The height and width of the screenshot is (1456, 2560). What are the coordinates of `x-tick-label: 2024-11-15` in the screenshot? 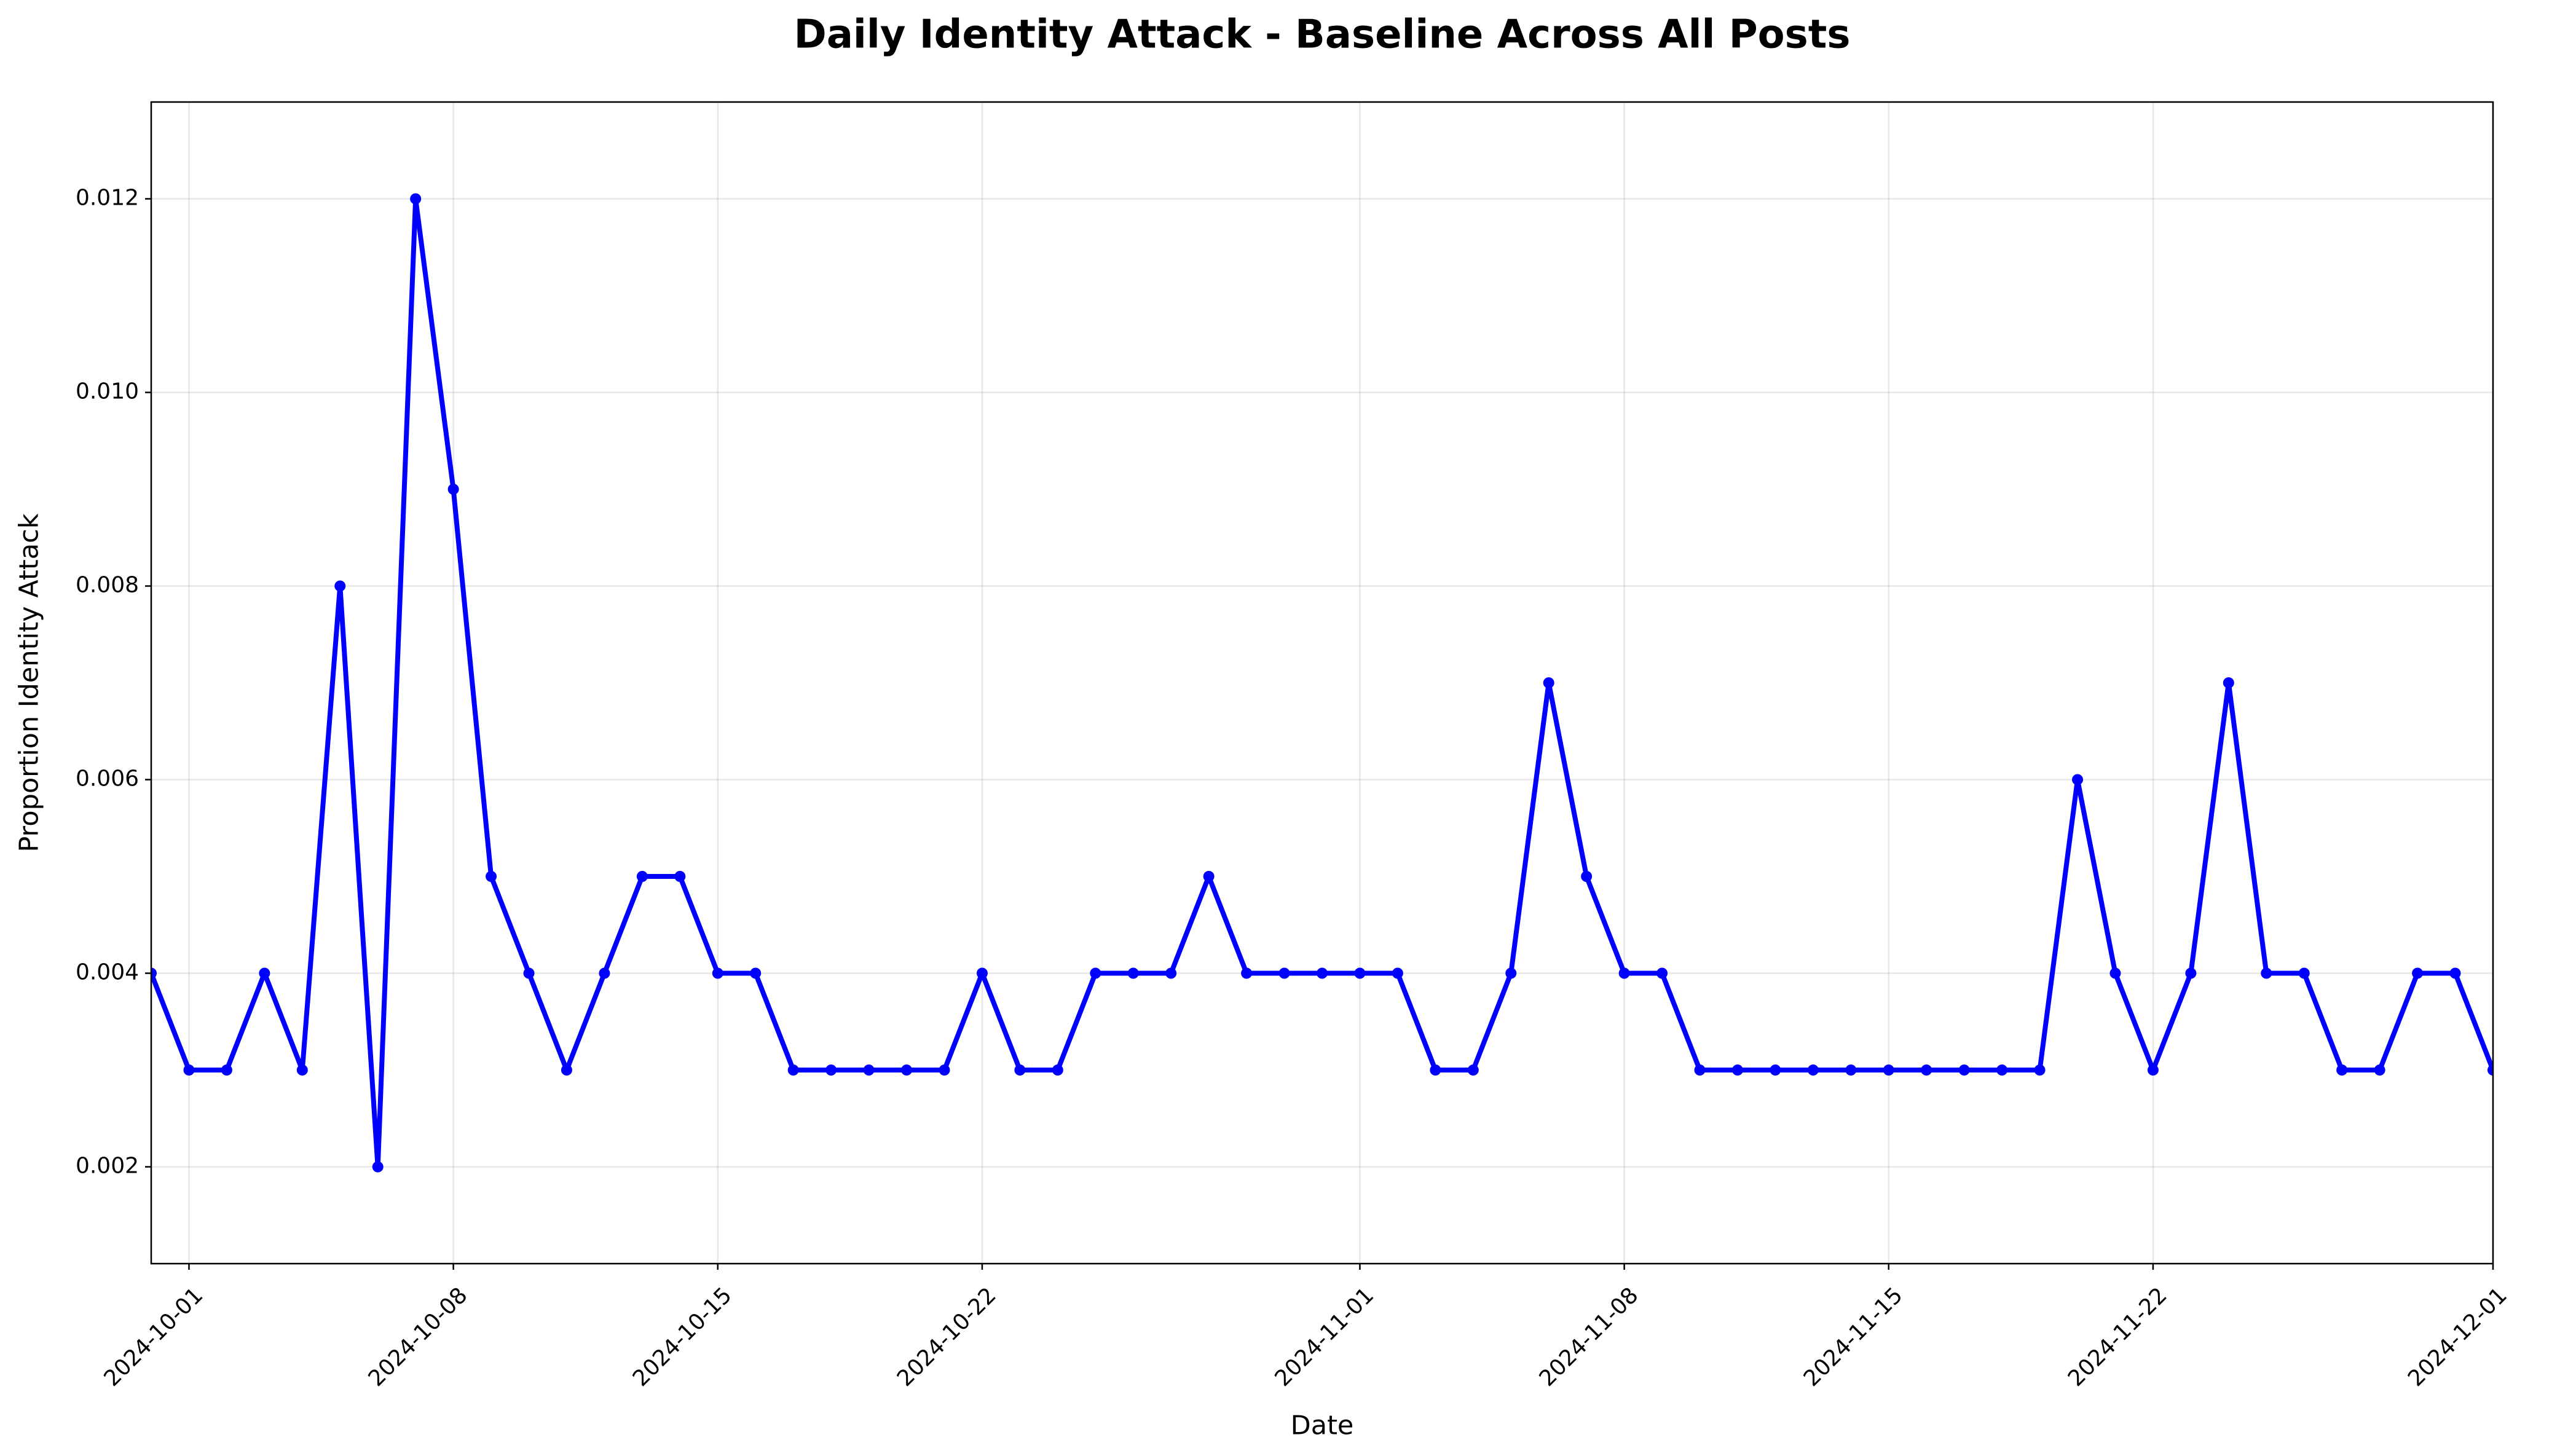 It's located at (1853, 1337).